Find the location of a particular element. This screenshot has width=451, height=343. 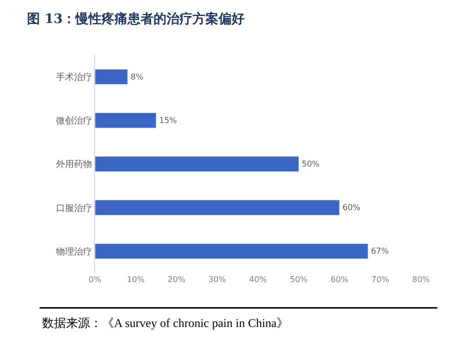

x-tick-label: 40% is located at coordinates (258, 279).